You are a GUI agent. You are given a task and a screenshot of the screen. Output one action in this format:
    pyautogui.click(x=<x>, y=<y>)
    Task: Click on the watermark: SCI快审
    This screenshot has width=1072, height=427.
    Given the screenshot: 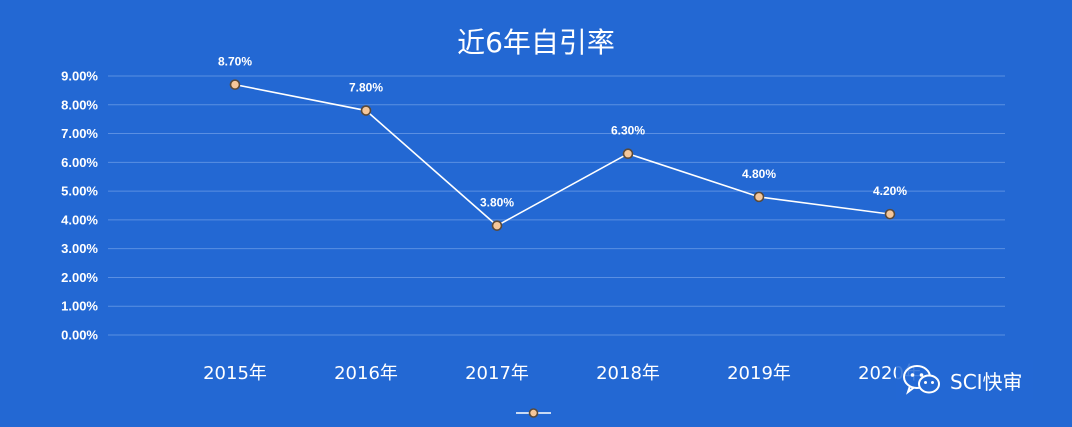 What is the action you would take?
    pyautogui.click(x=964, y=380)
    